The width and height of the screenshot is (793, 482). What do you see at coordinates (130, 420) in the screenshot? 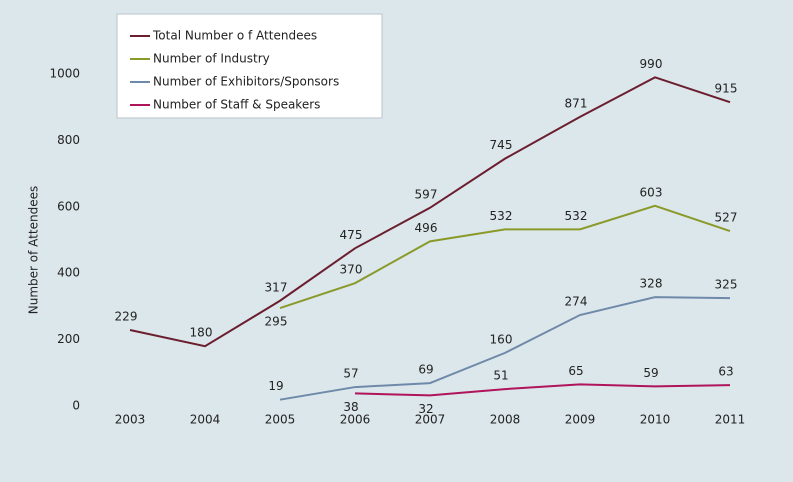
I see `x-tick-label: 2003` at bounding box center [130, 420].